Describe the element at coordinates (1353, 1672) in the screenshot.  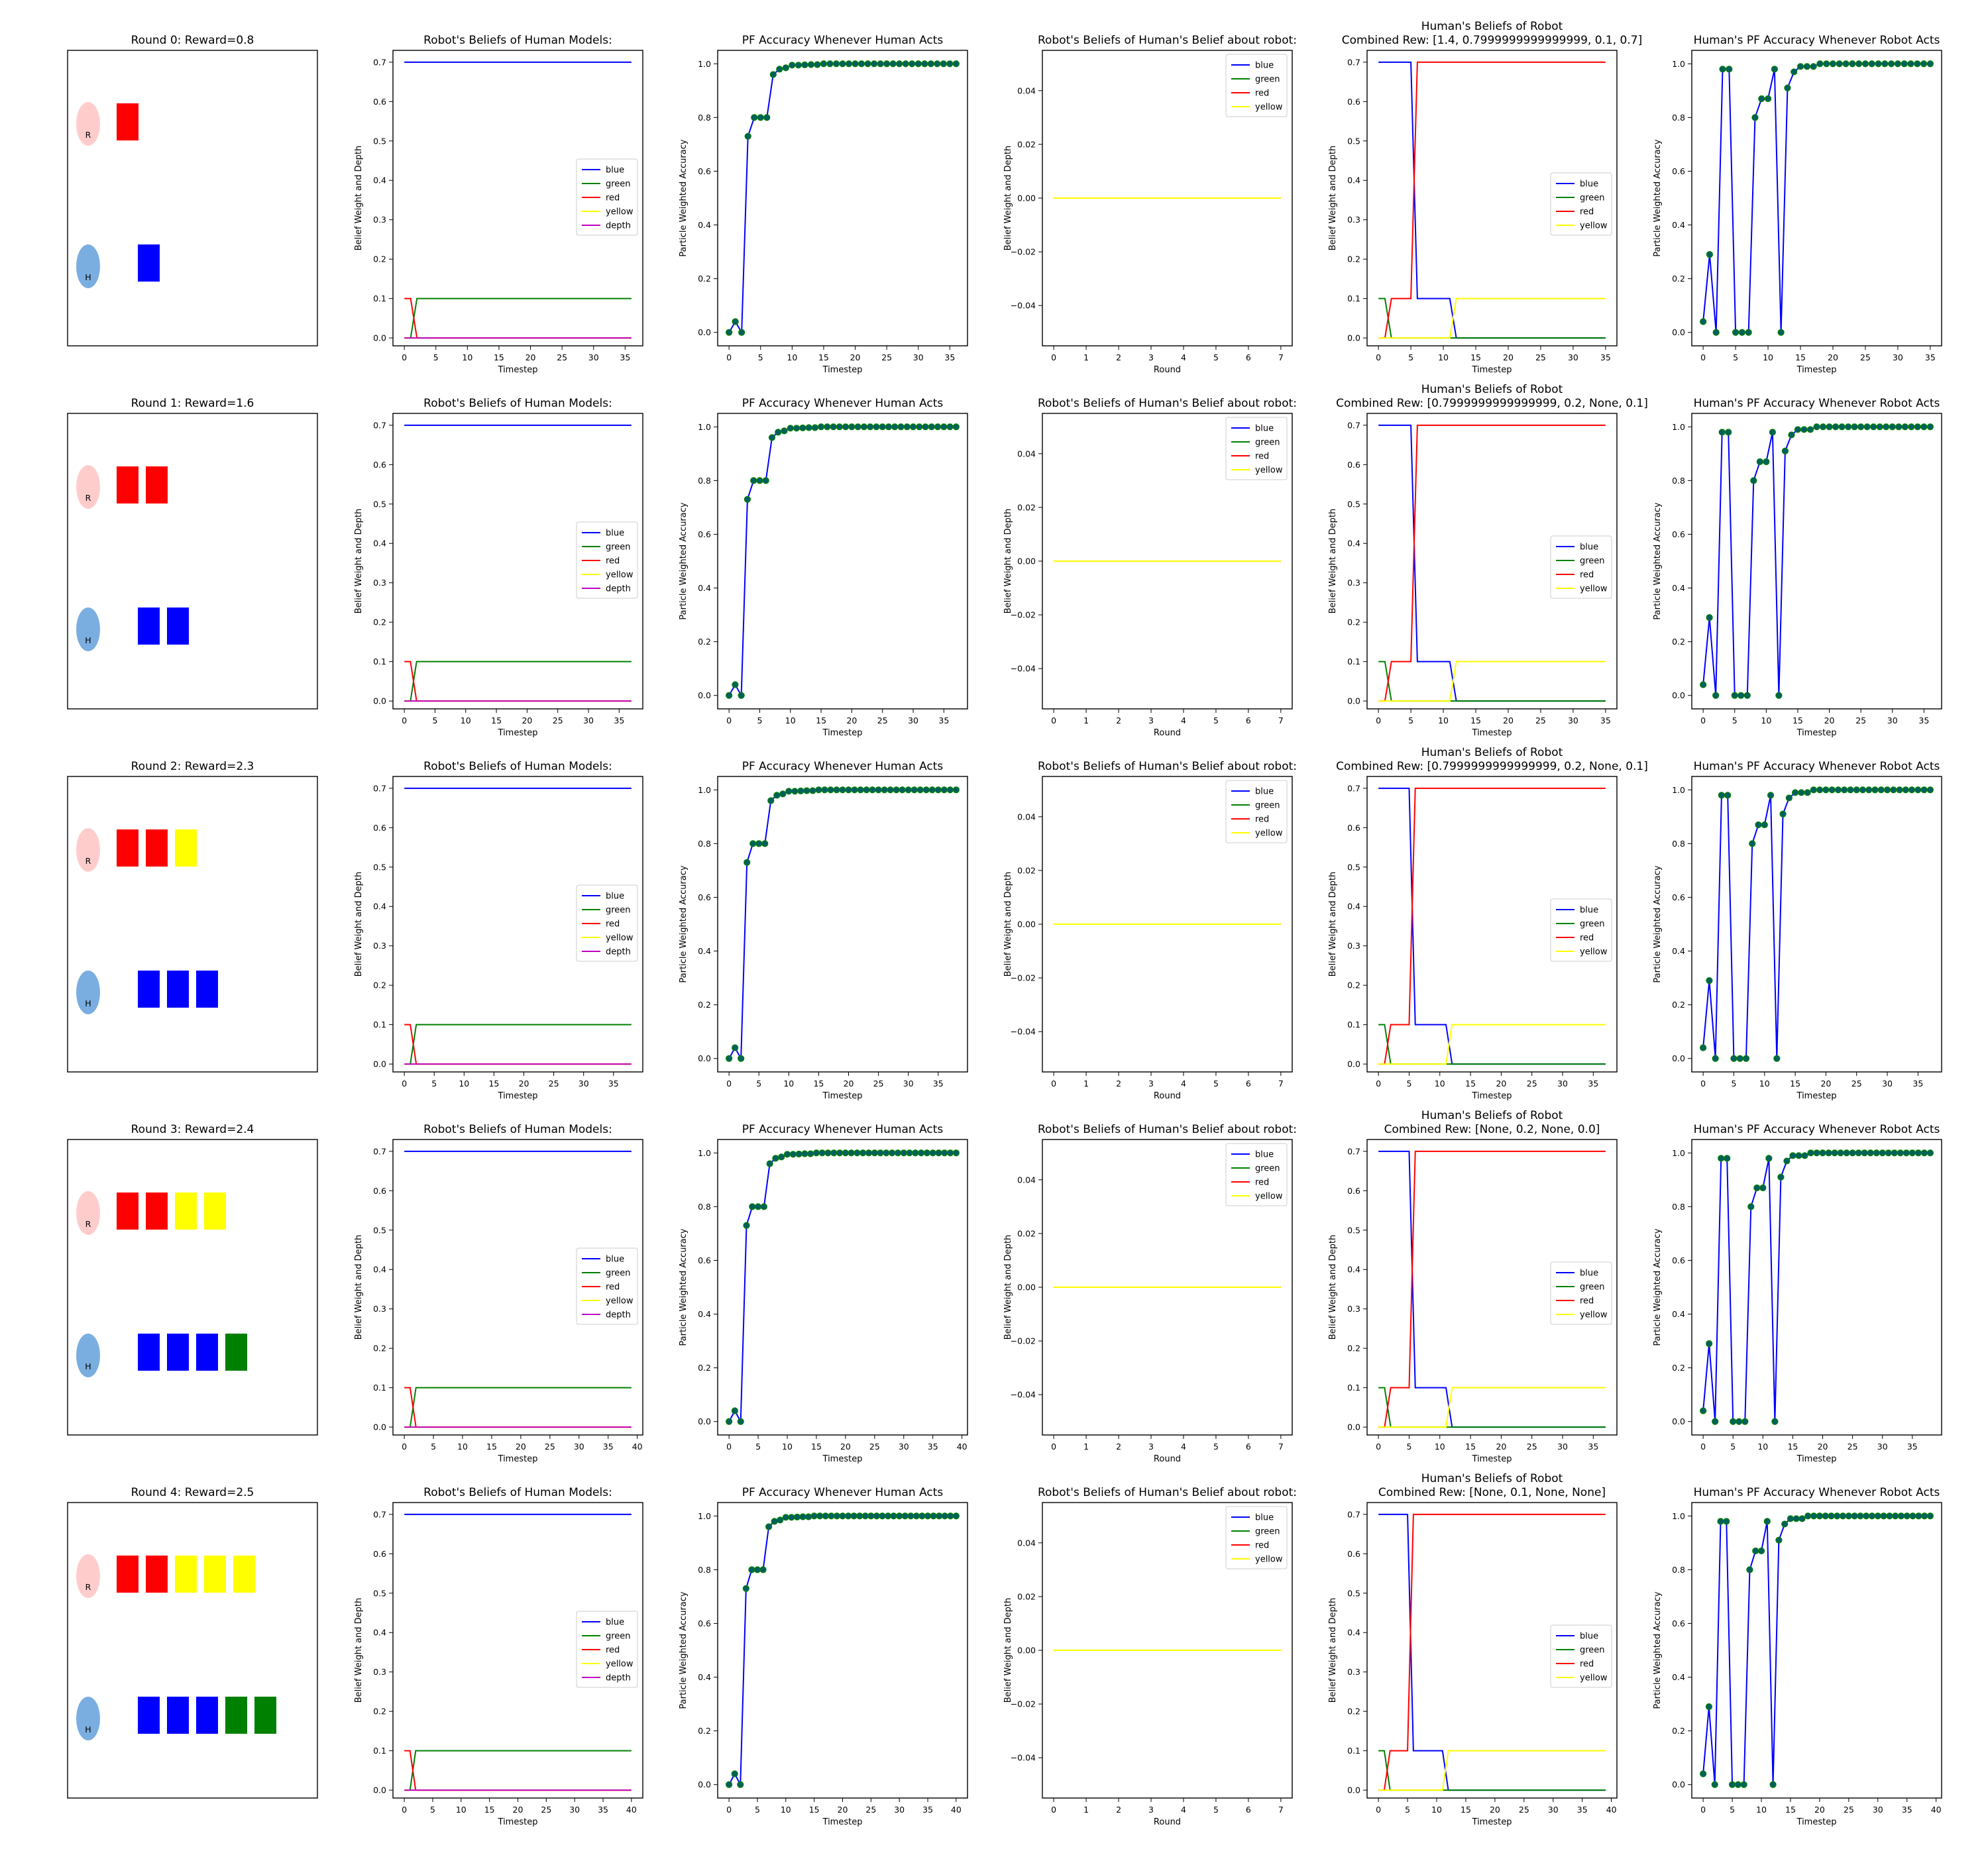
I see `y-tick-label: 0.3` at that location.